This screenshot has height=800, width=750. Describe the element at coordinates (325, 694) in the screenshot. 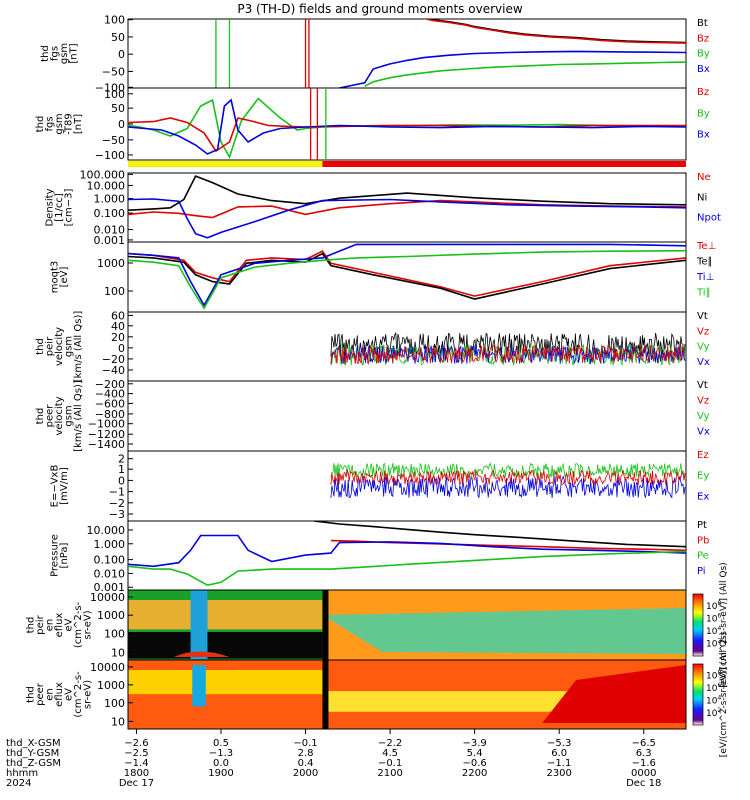

I see `heatmap-gap` at that location.